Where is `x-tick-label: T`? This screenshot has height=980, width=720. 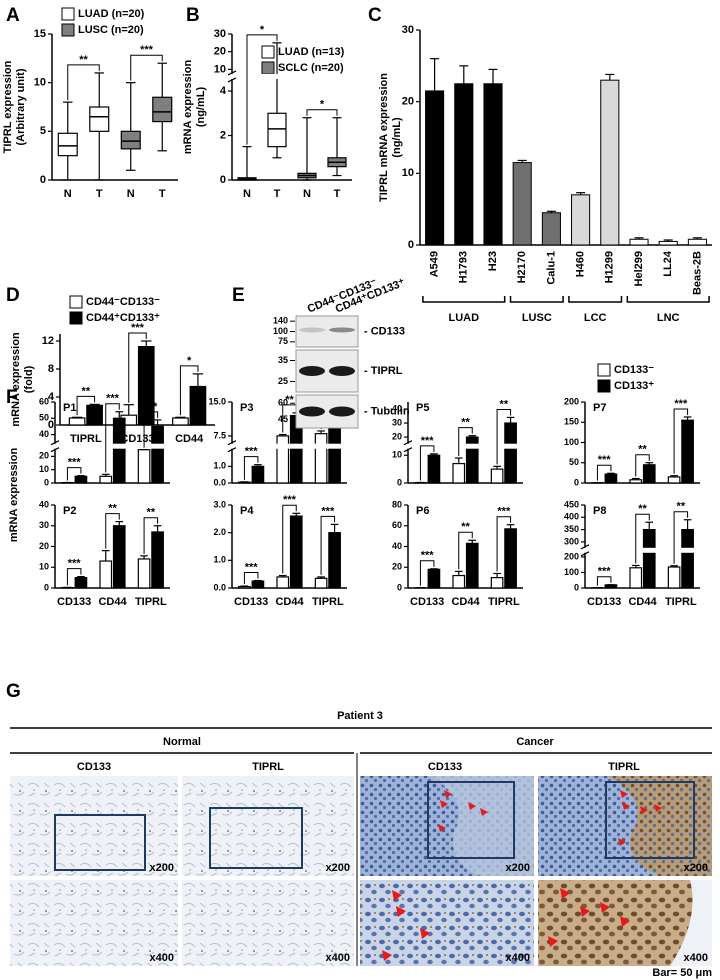 x-tick-label: T is located at coordinates (162, 194).